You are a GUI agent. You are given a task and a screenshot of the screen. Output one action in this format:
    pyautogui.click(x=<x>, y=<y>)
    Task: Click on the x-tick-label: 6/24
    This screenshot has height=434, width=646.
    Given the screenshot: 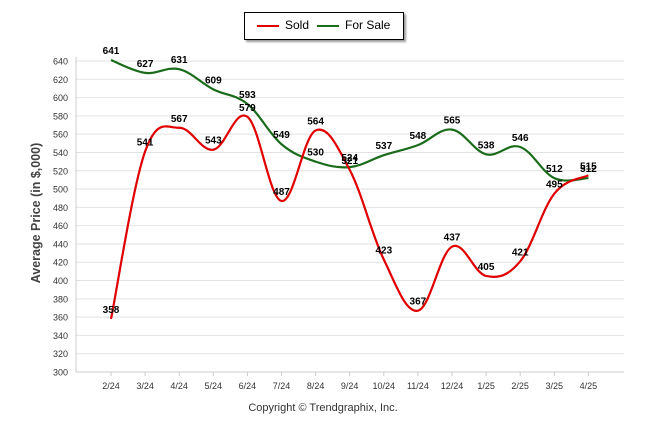 What is the action you would take?
    pyautogui.click(x=248, y=386)
    